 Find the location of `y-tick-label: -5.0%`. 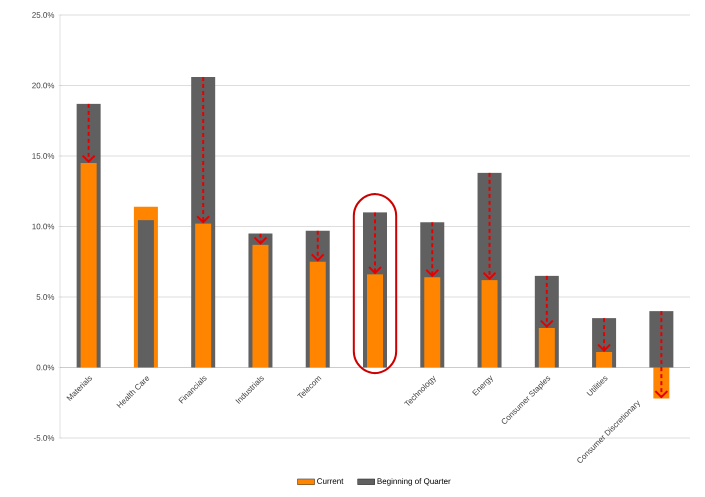

y-tick-label: -5.0% is located at coordinates (44, 438).